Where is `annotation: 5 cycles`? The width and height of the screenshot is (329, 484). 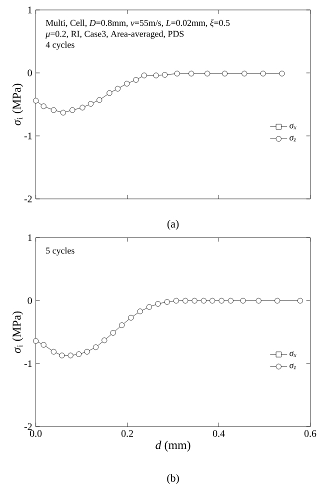
annotation: 5 cycles is located at coordinates (60, 251).